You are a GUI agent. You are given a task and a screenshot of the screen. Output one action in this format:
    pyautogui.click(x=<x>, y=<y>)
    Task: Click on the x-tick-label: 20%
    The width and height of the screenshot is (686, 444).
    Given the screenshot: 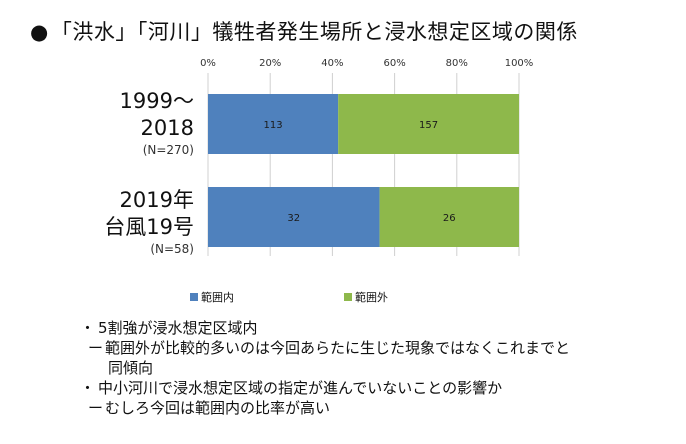 What is the action you would take?
    pyautogui.click(x=270, y=63)
    